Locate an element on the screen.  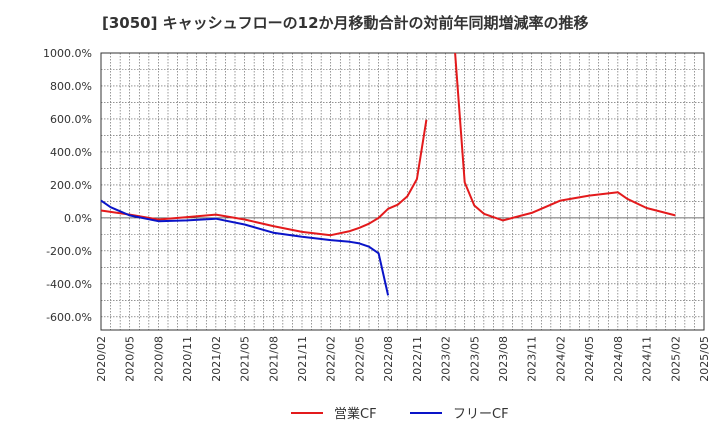
legend-label: フリーCF is located at coordinates (481, 414).